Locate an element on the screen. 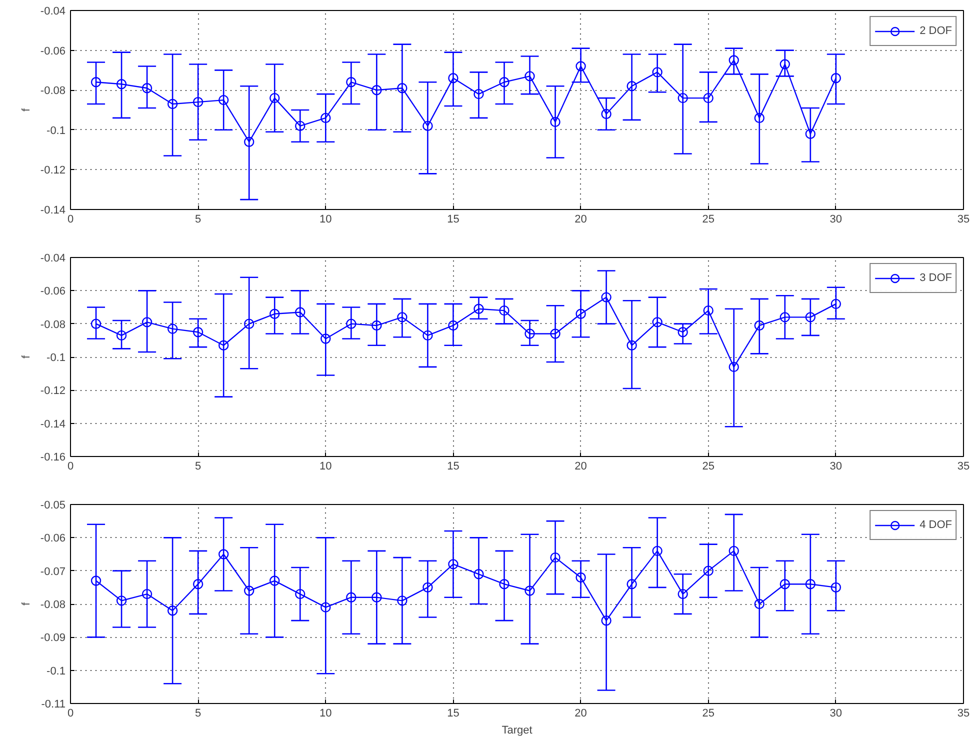 This screenshot has height=747, width=979. legend-label: 3 DOF is located at coordinates (936, 278).